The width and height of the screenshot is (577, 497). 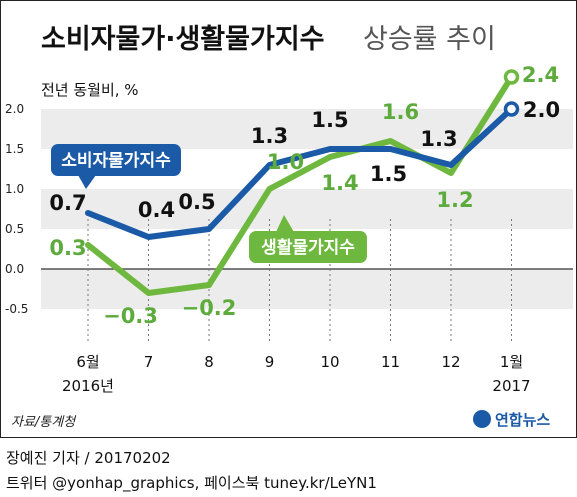 I want to click on footer-byline: 장예진 기자 / 20170202, so click(x=88, y=458).